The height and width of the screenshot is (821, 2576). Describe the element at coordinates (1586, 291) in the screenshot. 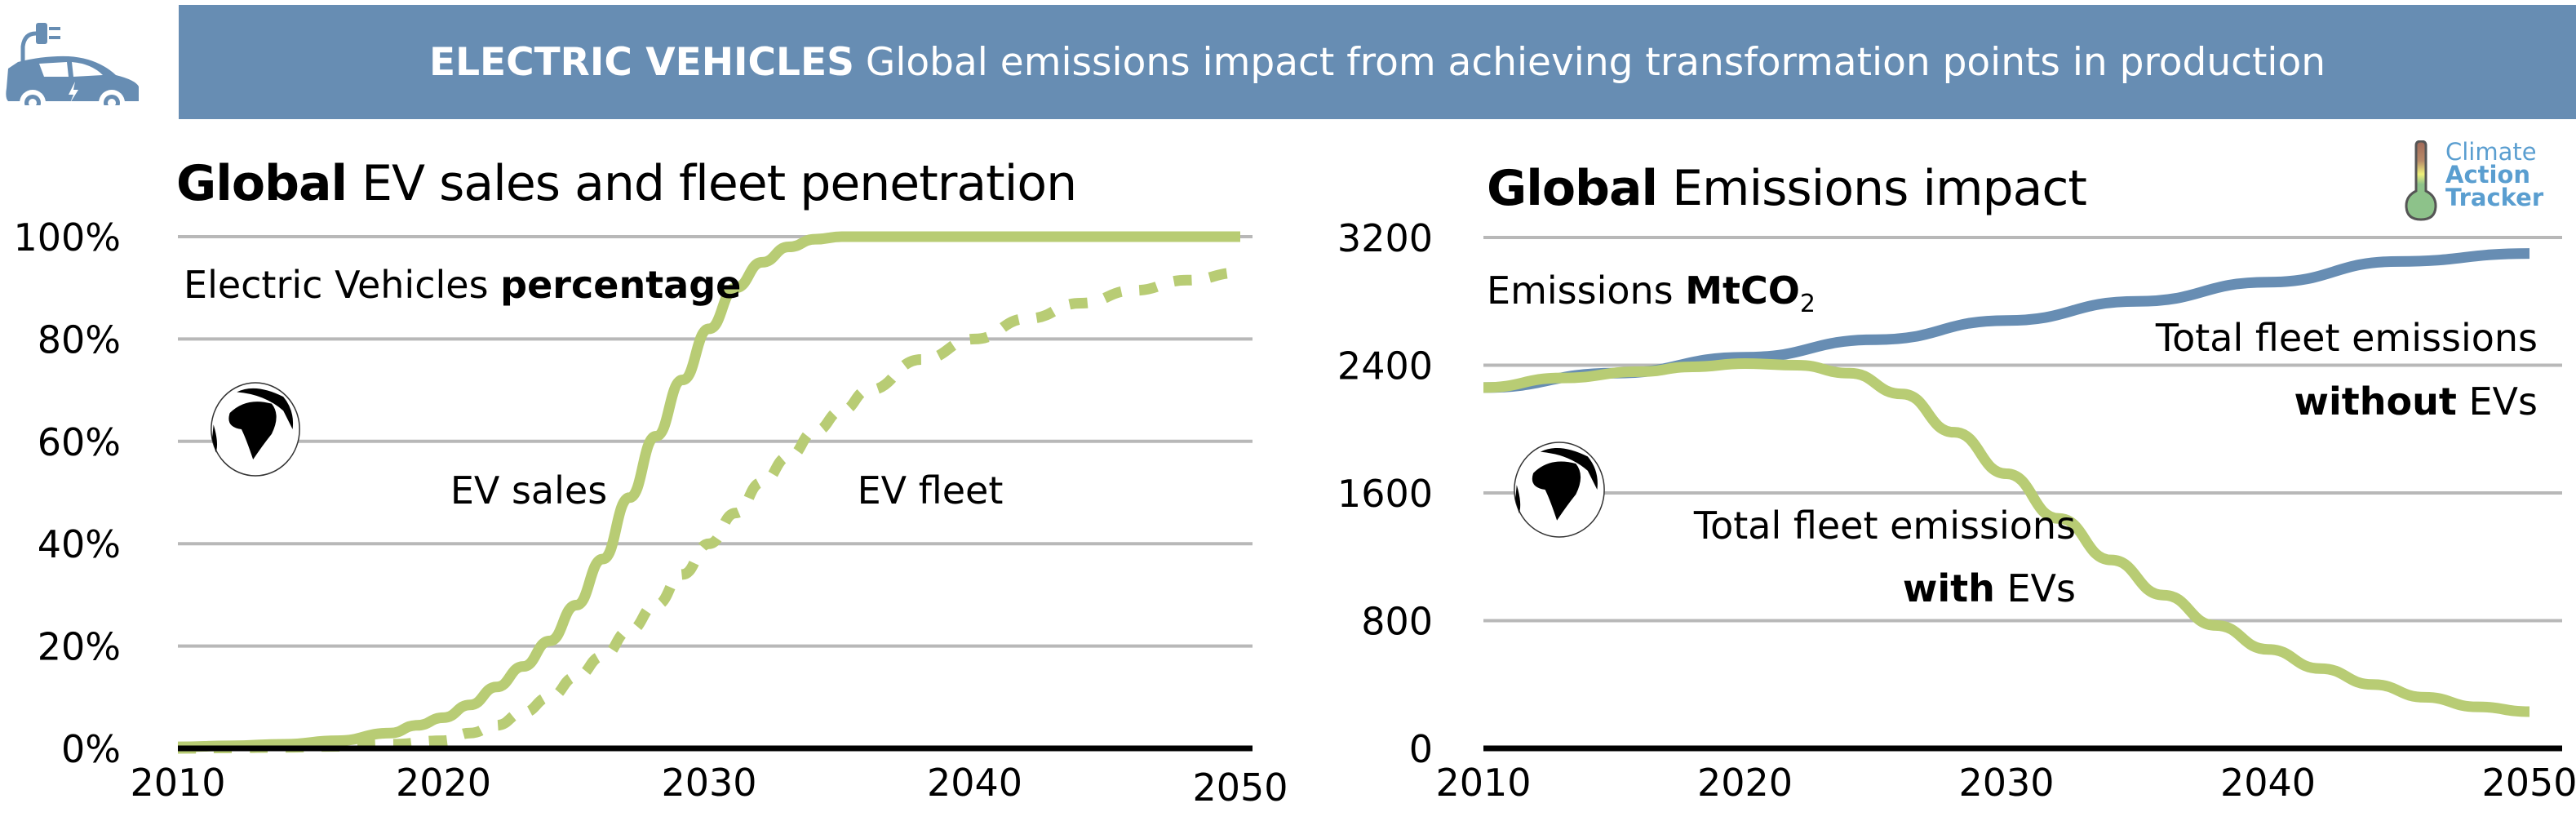

I see `right-chart-annotation-part: Emissions` at that location.